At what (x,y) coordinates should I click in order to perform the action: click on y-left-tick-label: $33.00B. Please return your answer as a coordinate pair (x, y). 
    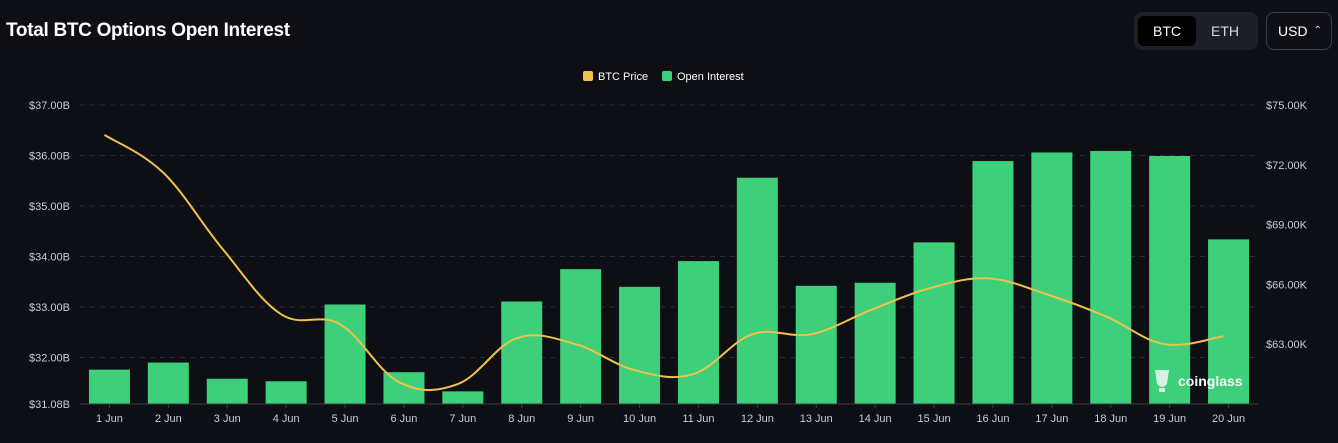
    Looking at the image, I should click on (49, 308).